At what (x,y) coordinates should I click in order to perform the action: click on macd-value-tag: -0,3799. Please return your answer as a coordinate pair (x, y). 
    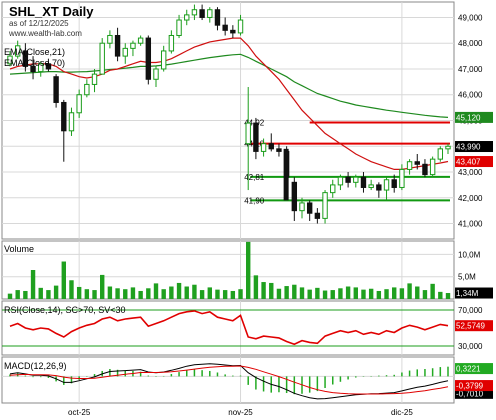
    Looking at the image, I should click on (470, 386).